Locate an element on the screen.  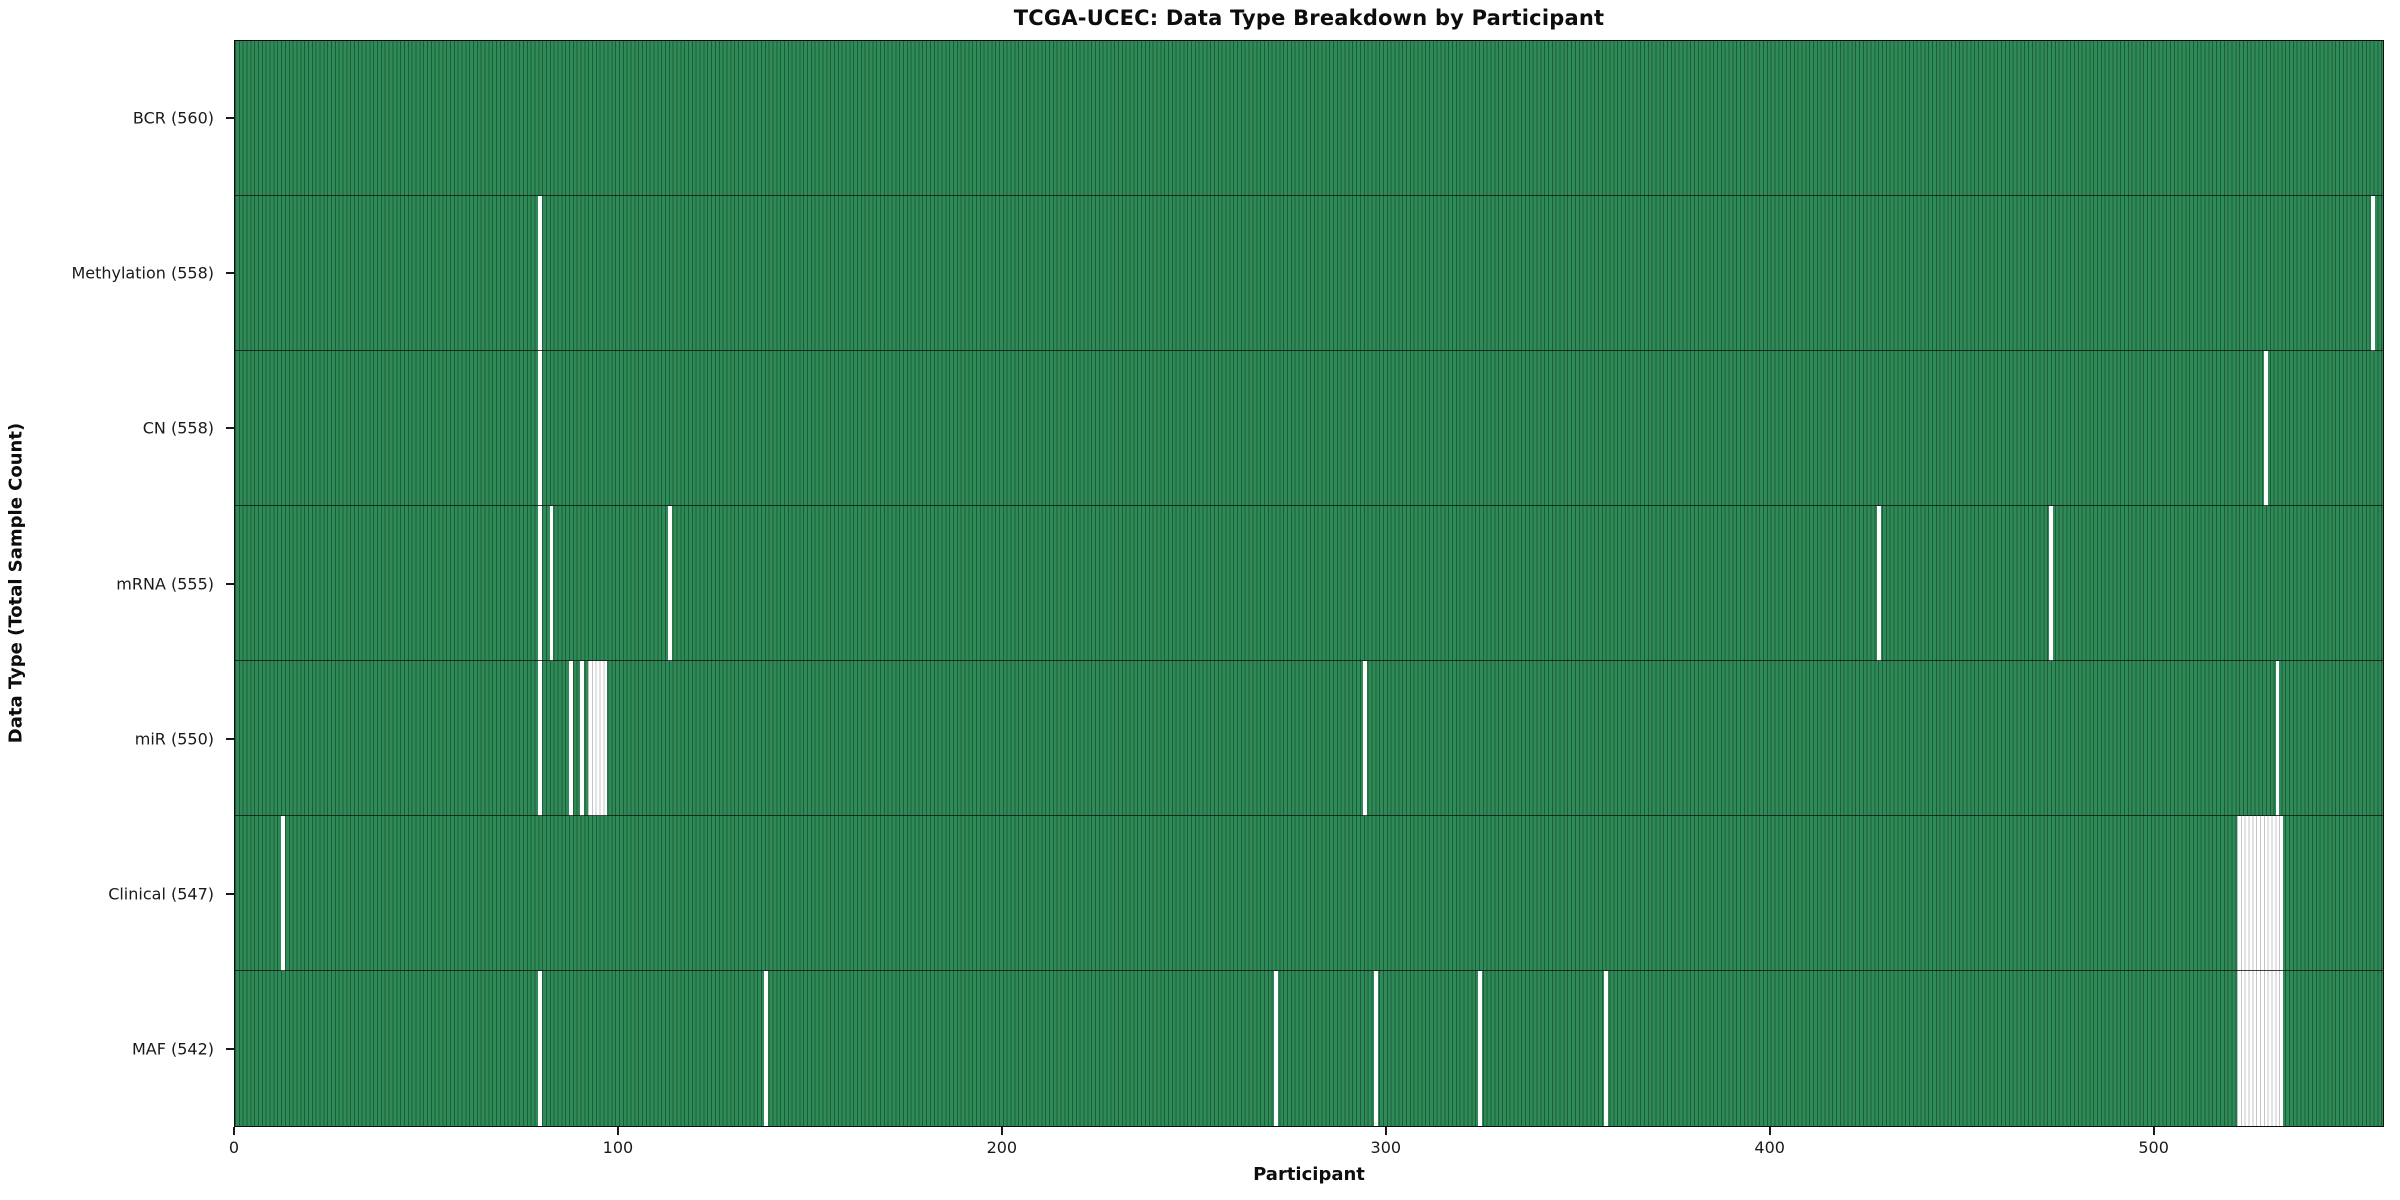
row-mrna is located at coordinates (1309, 583).